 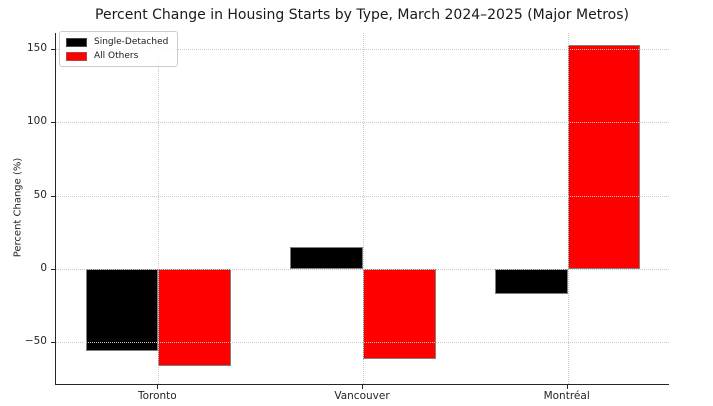 What do you see at coordinates (131, 42) in the screenshot?
I see `legend-label: Single-Detached` at bounding box center [131, 42].